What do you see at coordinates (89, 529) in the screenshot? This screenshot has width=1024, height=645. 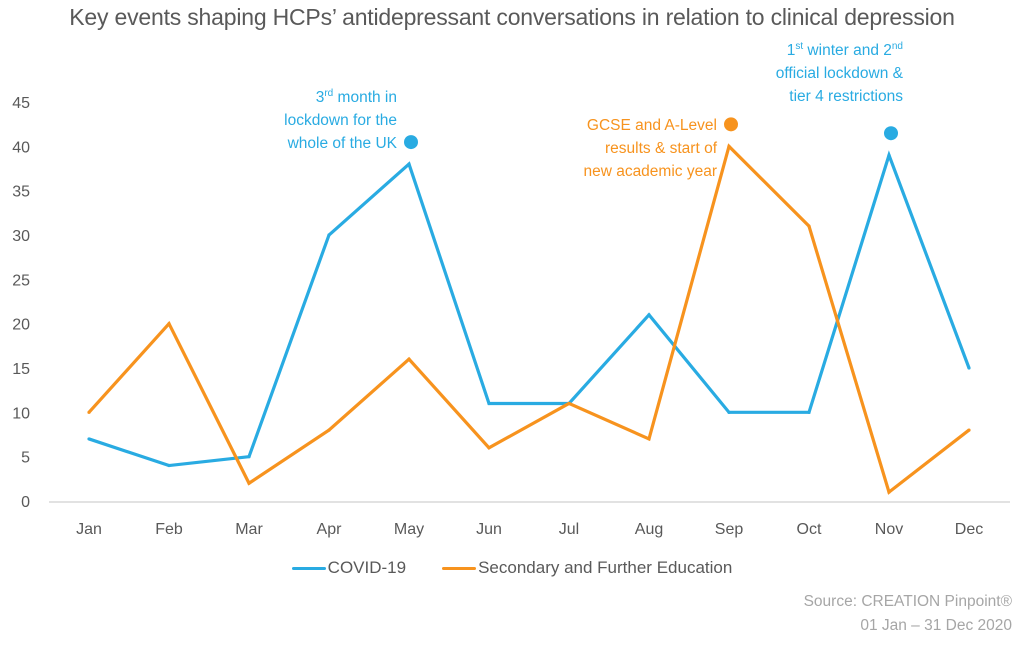 I see `x-tick-label: Jan` at bounding box center [89, 529].